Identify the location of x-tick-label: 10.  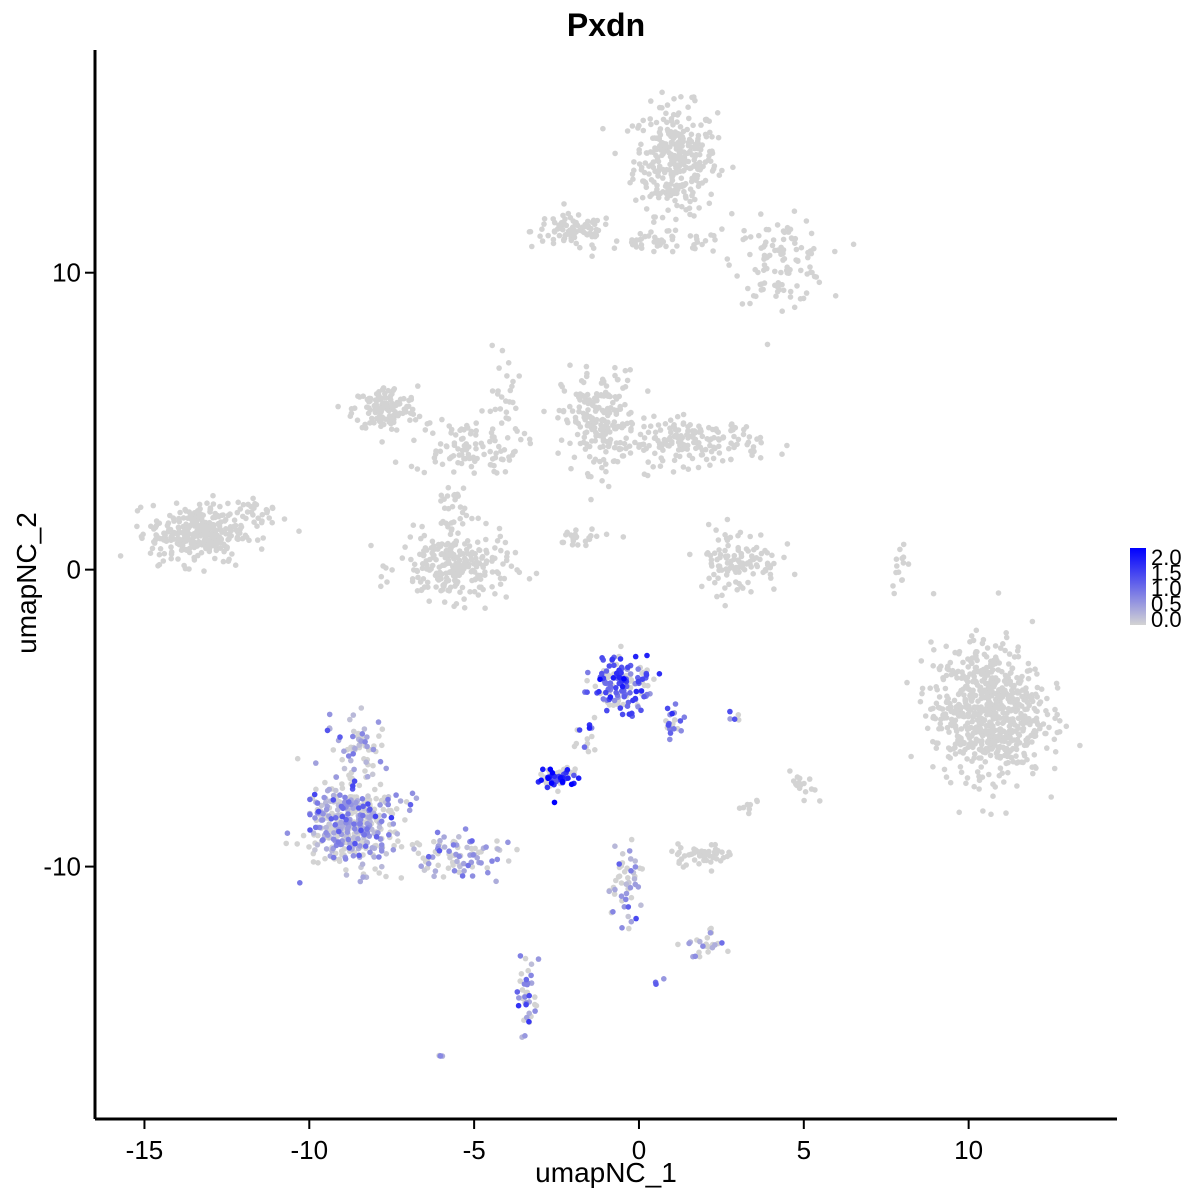
(968, 1150).